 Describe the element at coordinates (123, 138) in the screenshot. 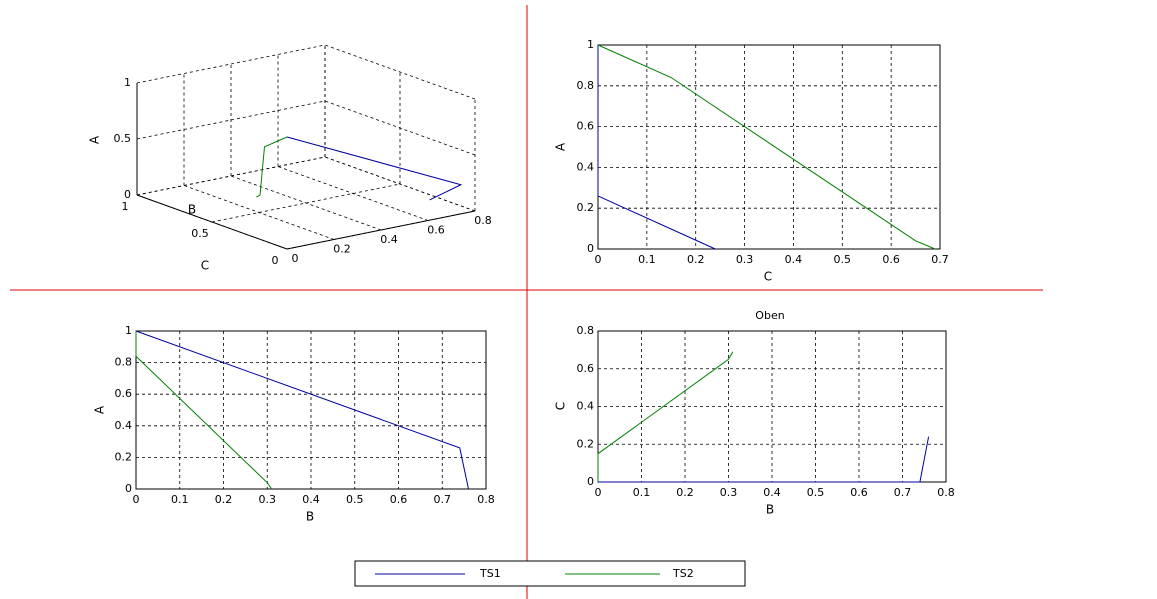

I see `z-tick-label: 0.5` at that location.